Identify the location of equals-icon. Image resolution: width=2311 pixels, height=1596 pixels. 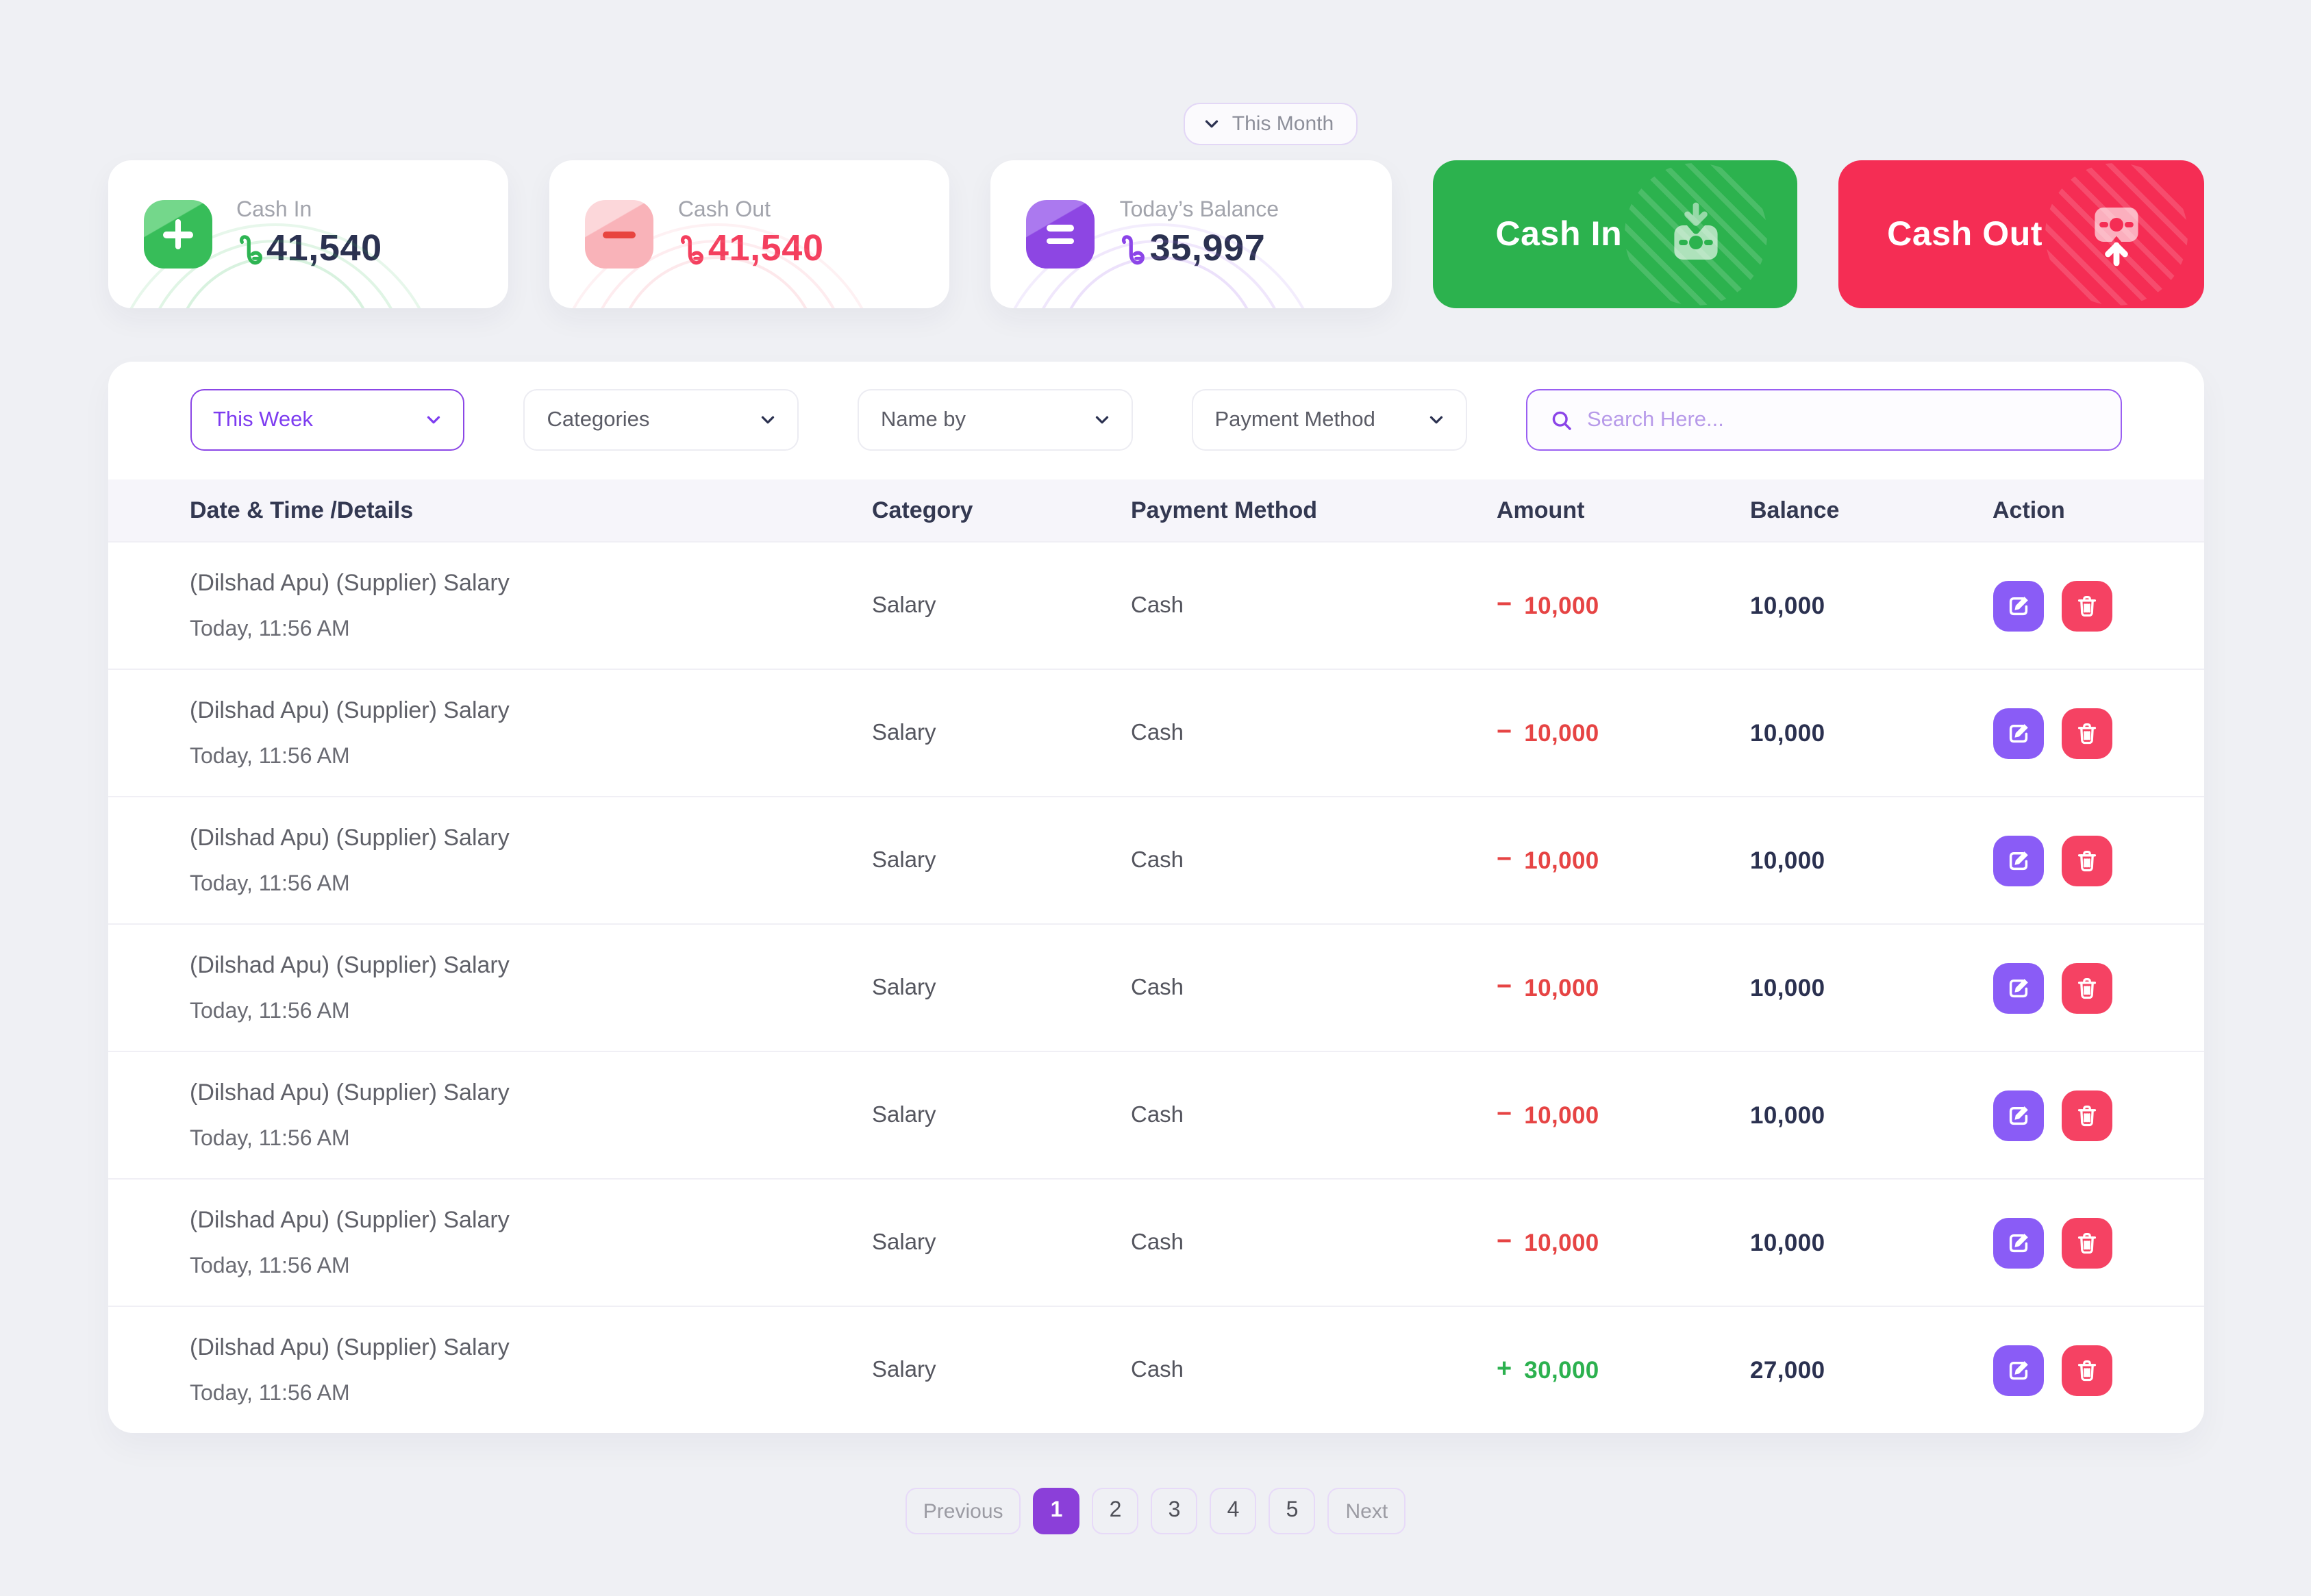
(1060, 234).